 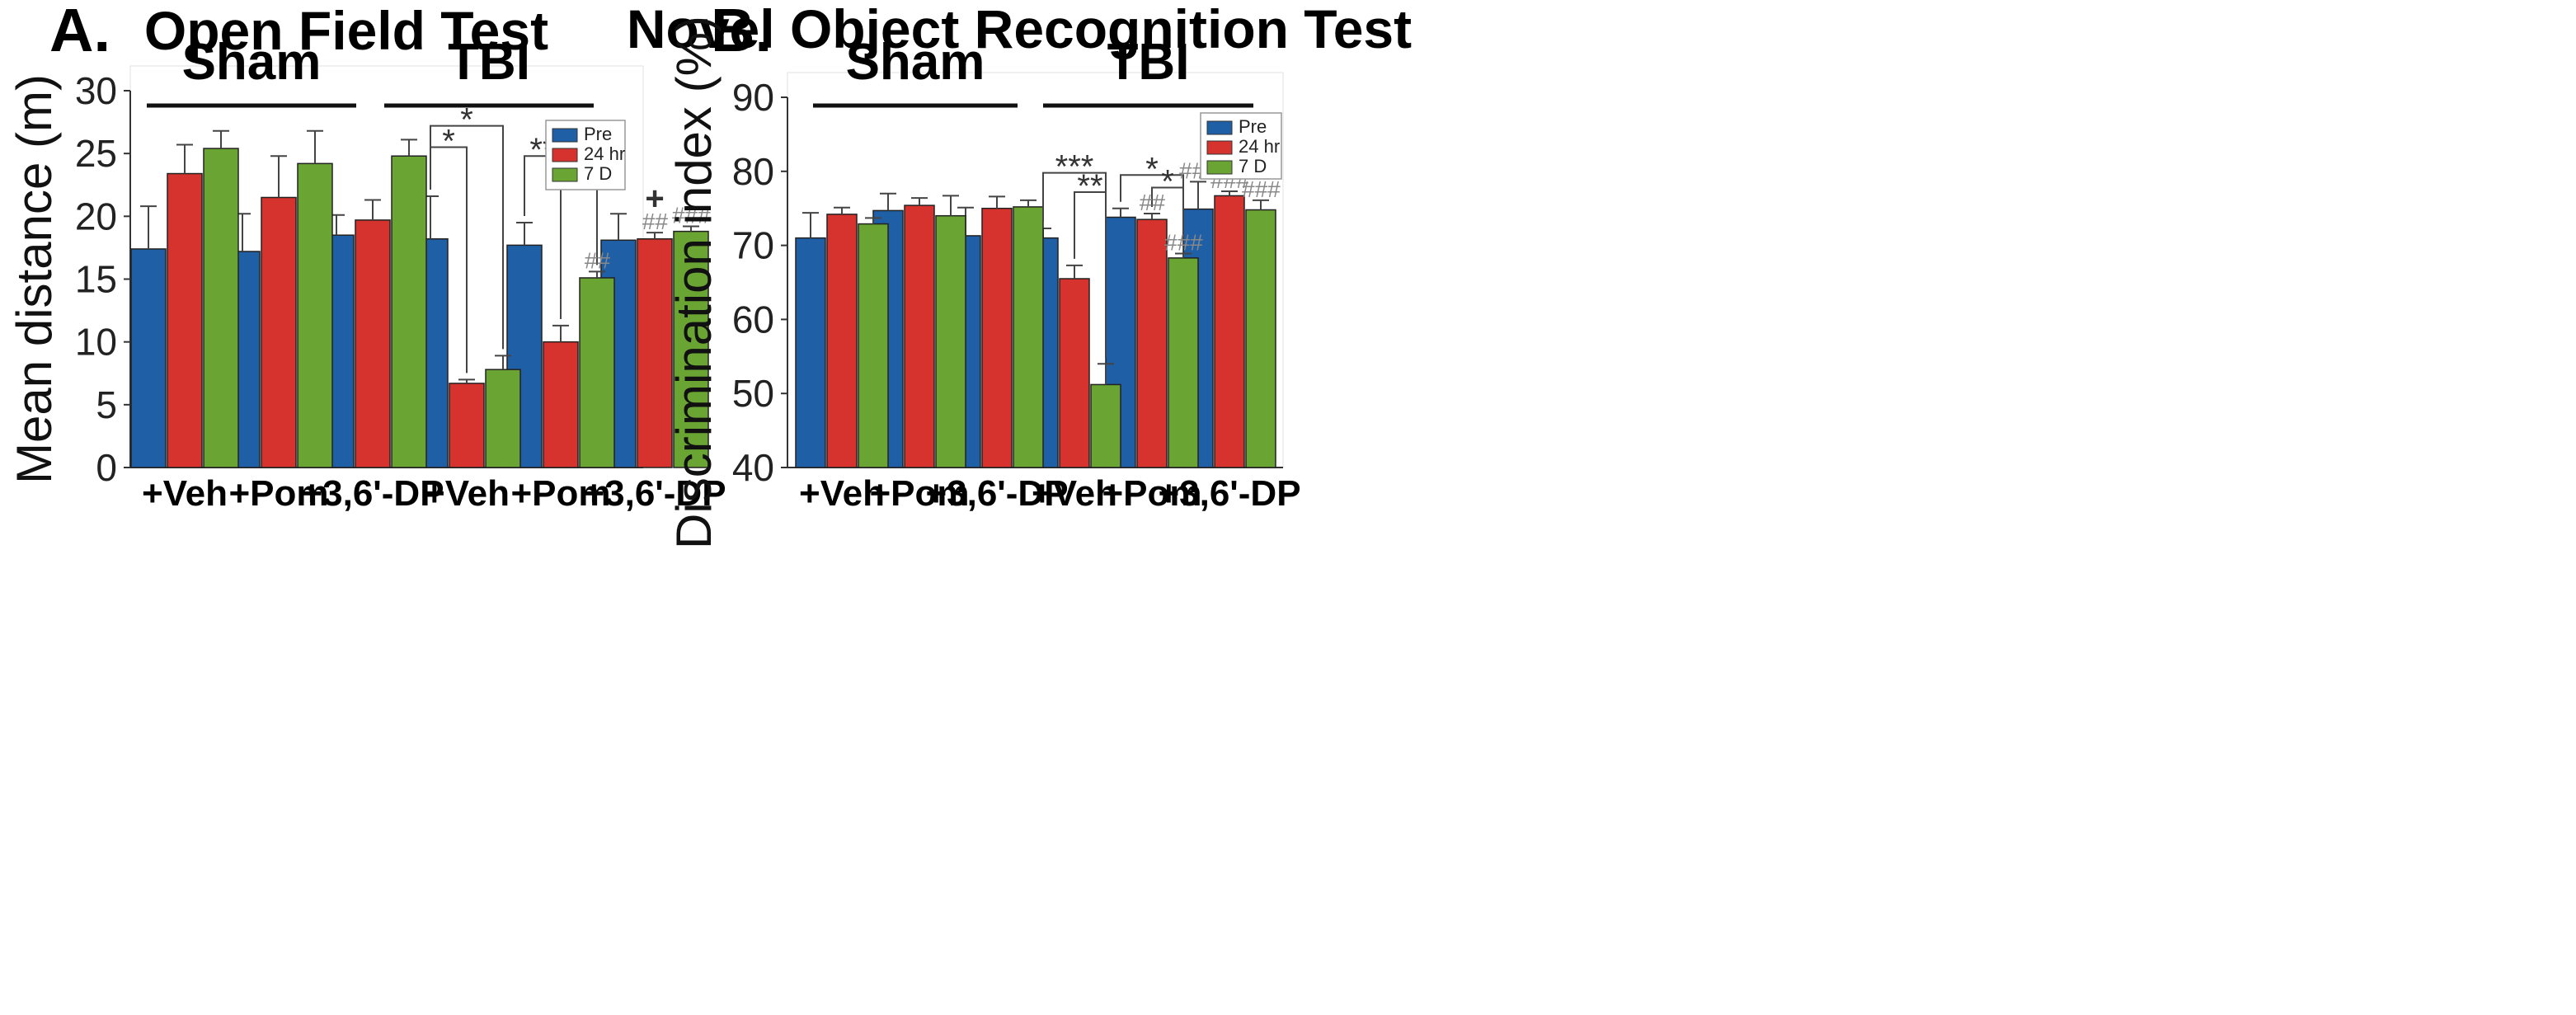 I want to click on panel-letter: A., so click(x=79, y=32).